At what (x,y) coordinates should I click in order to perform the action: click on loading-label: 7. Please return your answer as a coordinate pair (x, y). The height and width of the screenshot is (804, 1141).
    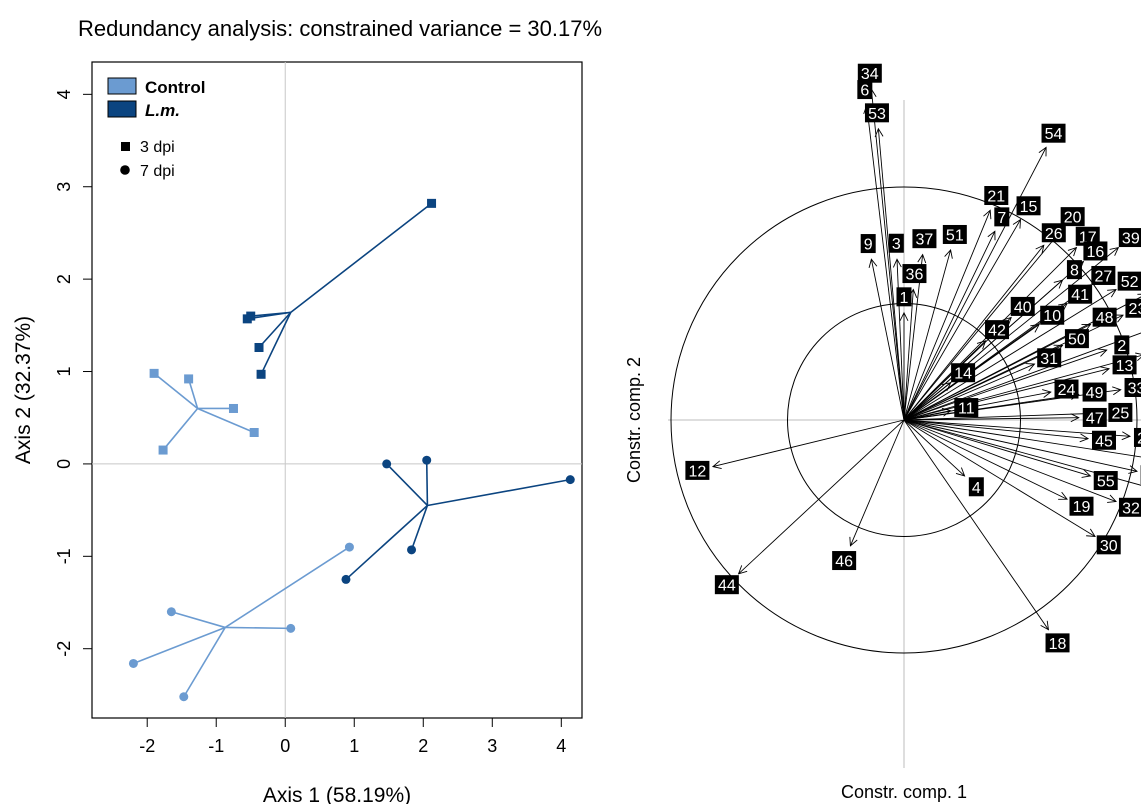
    Looking at the image, I should click on (1002, 217).